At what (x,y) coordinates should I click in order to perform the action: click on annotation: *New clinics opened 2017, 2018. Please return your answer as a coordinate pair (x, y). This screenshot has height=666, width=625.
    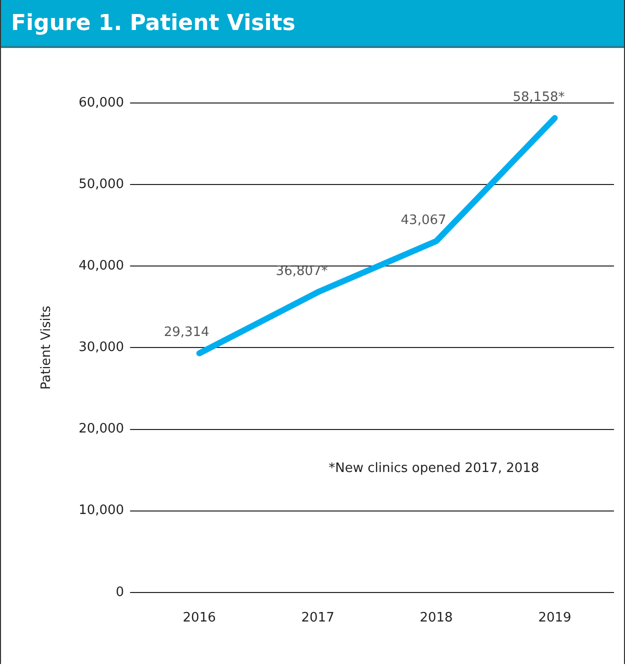
    Looking at the image, I should click on (434, 468).